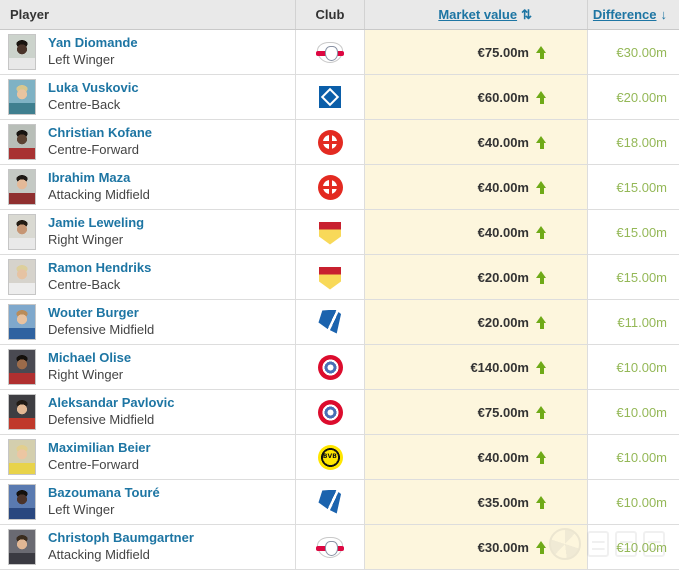 The image size is (679, 570). What do you see at coordinates (111, 403) in the screenshot?
I see `player-name-link: Aleksandar Pavlovic` at bounding box center [111, 403].